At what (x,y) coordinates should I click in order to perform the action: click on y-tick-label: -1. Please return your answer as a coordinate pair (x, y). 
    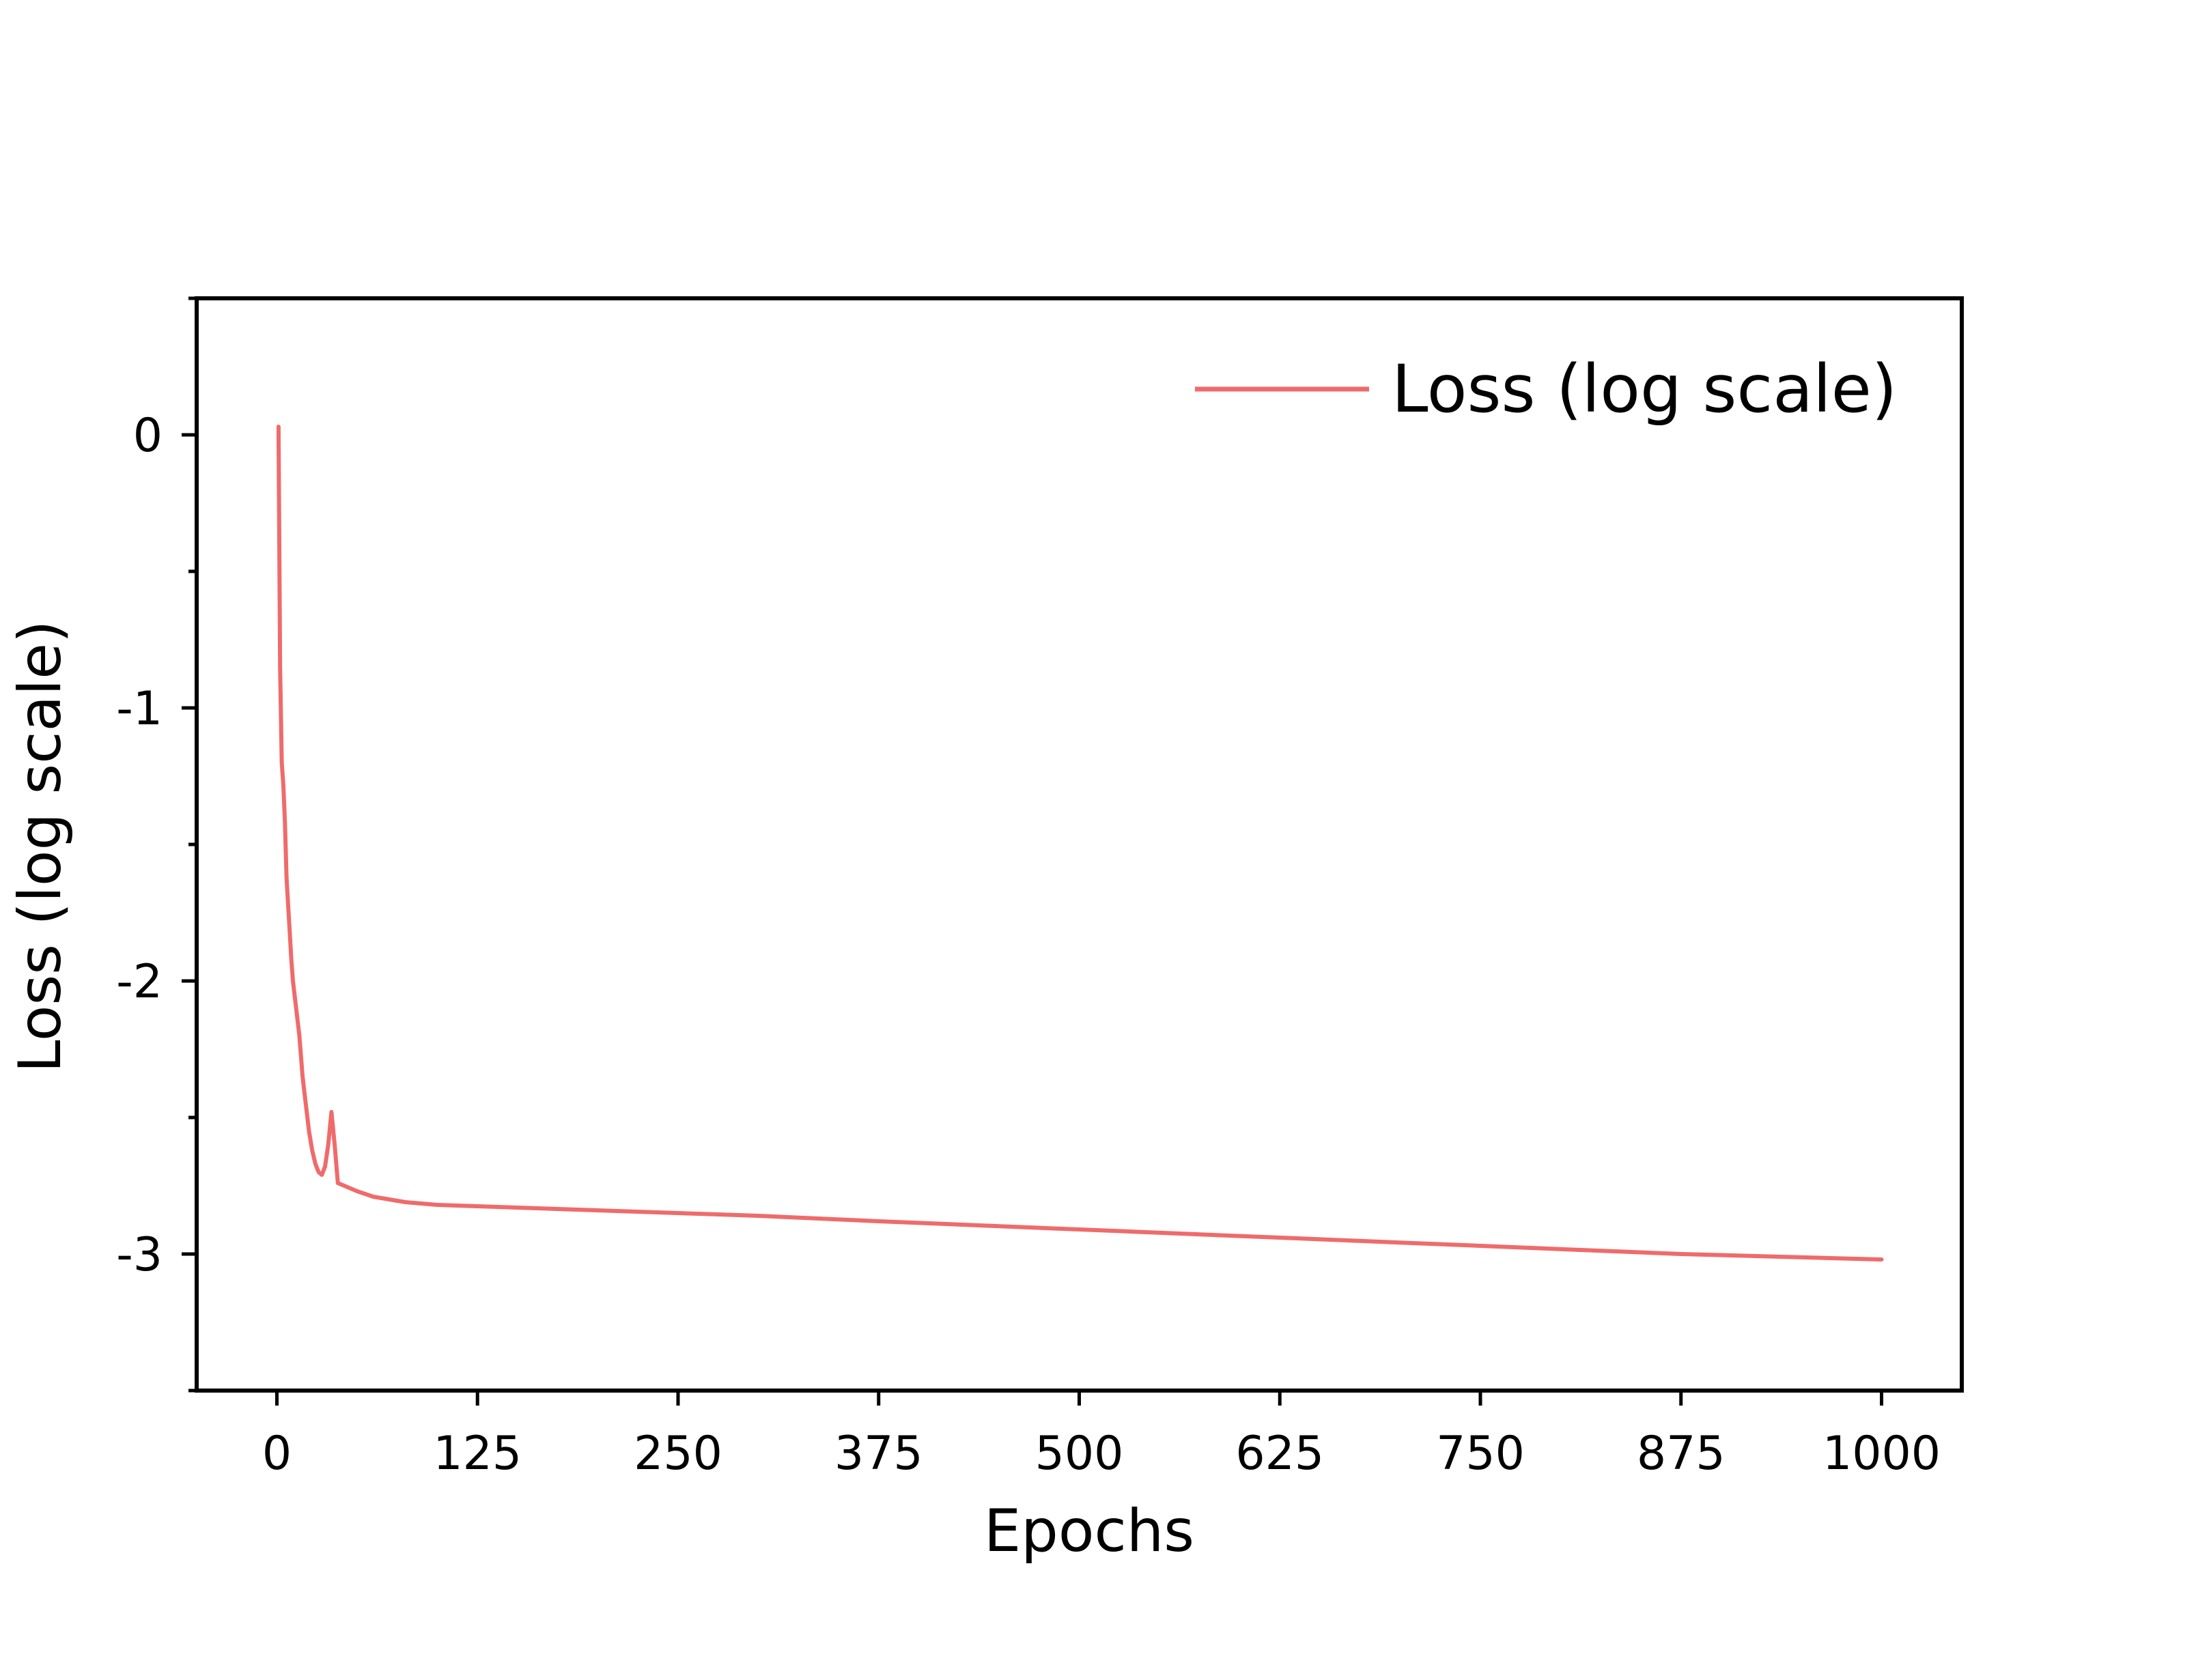
    Looking at the image, I should click on (139, 709).